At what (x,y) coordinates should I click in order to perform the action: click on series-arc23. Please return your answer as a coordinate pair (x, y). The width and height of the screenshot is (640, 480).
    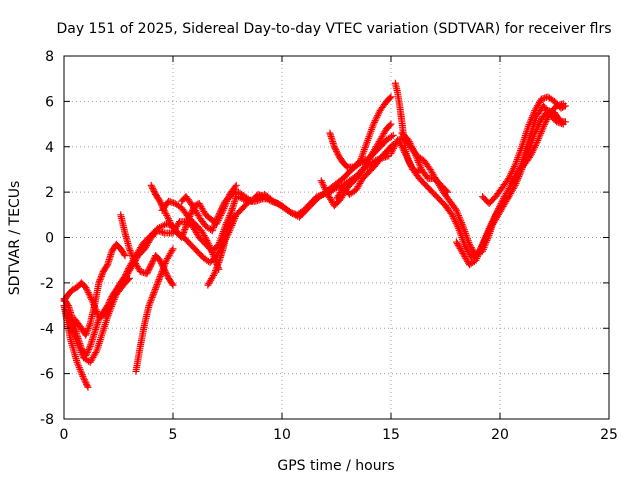
    Looking at the image, I should click on (537, 143).